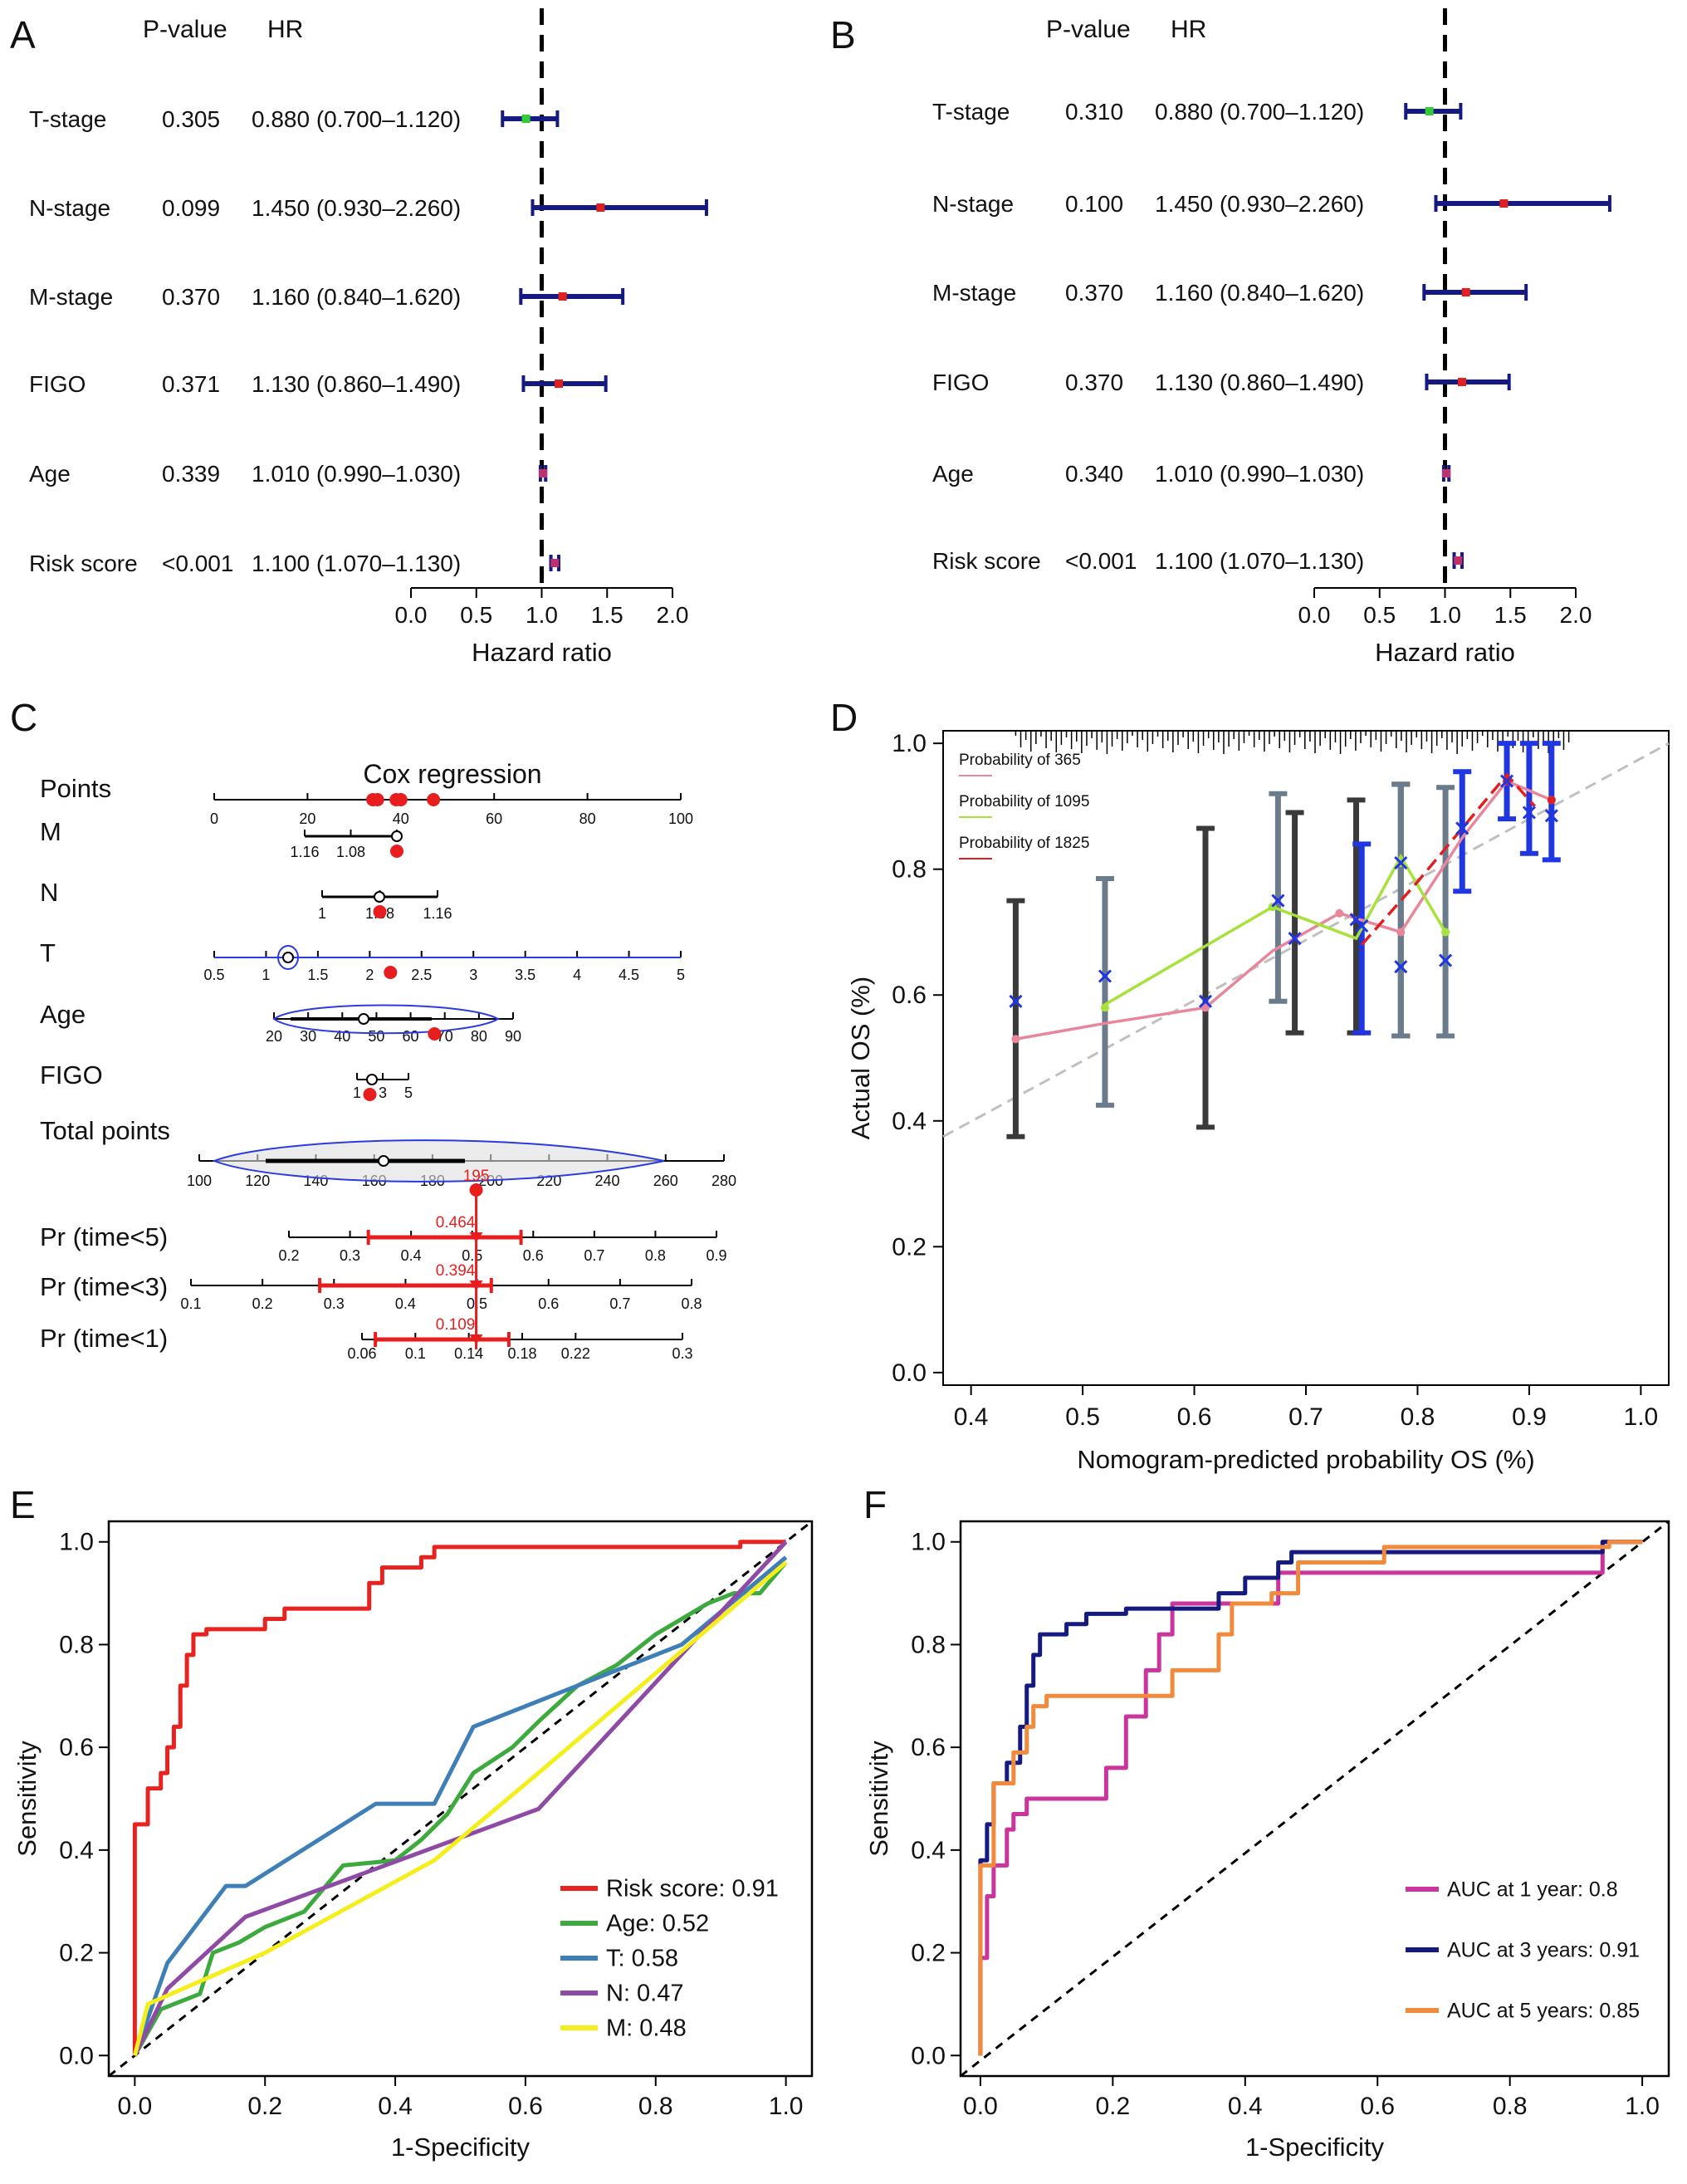 The height and width of the screenshot is (2184, 1687). Describe the element at coordinates (50, 831) in the screenshot. I see `nomogram-row-label: M` at that location.